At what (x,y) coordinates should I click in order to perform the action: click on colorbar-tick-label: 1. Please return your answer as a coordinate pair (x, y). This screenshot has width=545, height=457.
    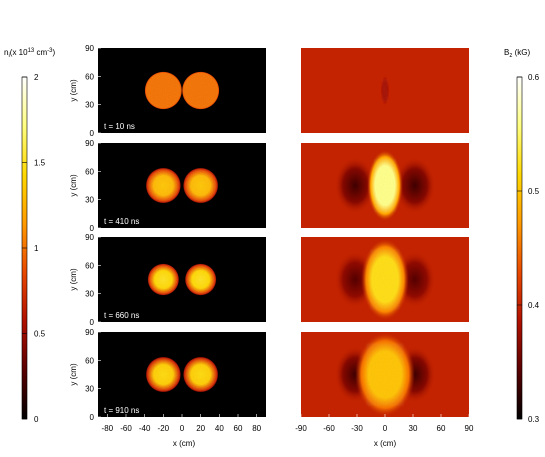
    Looking at the image, I should click on (36, 248).